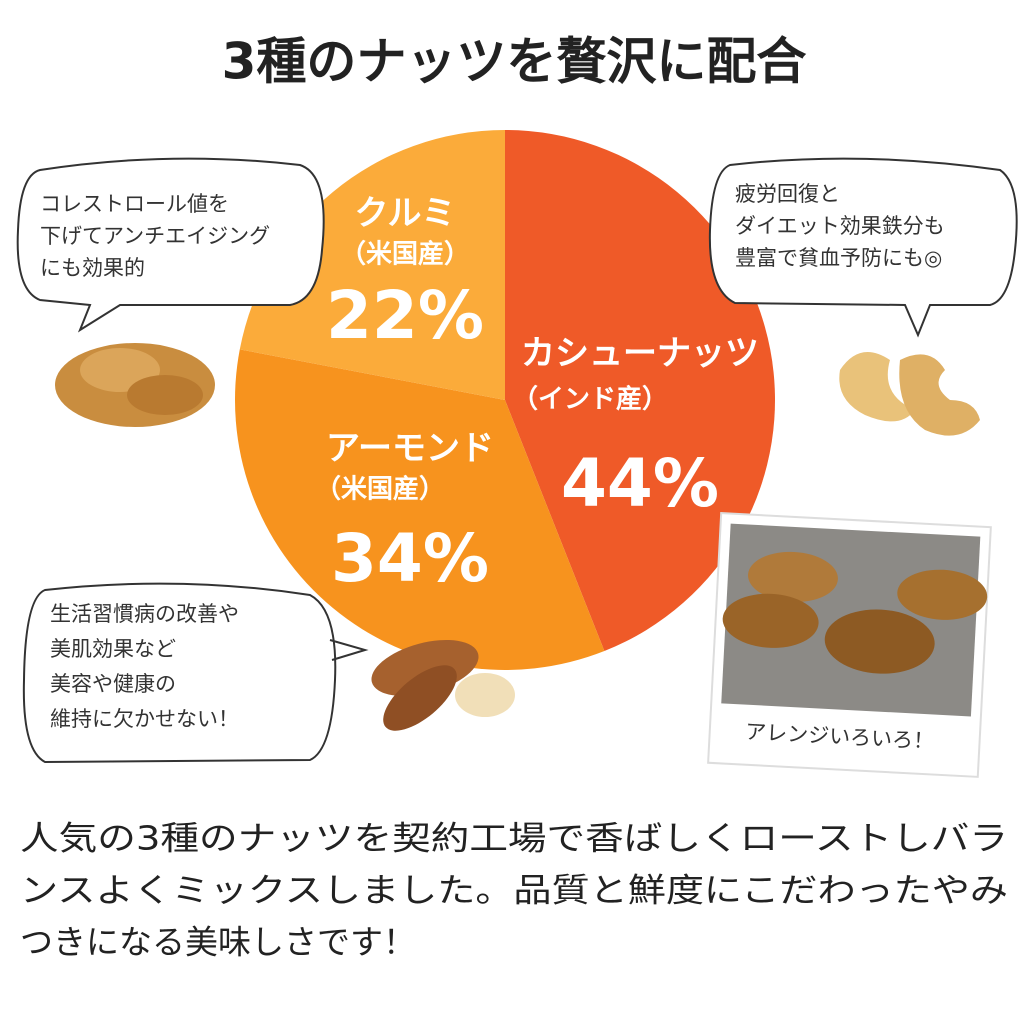 The image size is (1028, 1028). I want to click on slice-value-label: 22%, so click(405, 315).